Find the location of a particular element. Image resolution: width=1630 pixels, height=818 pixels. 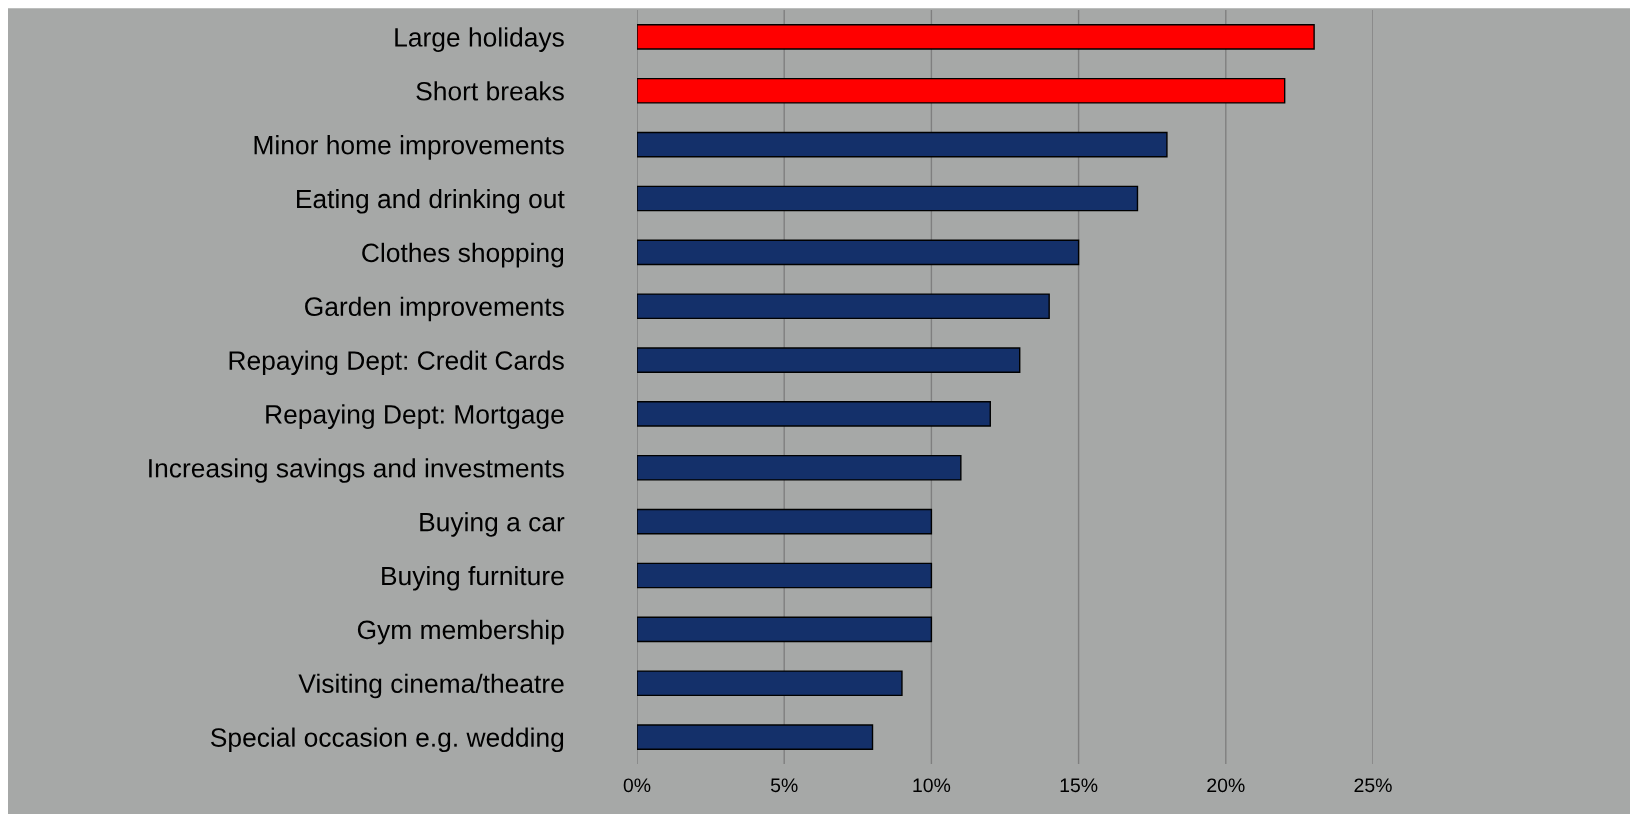

y-tick-label: Garden improvements is located at coordinates (434, 309).